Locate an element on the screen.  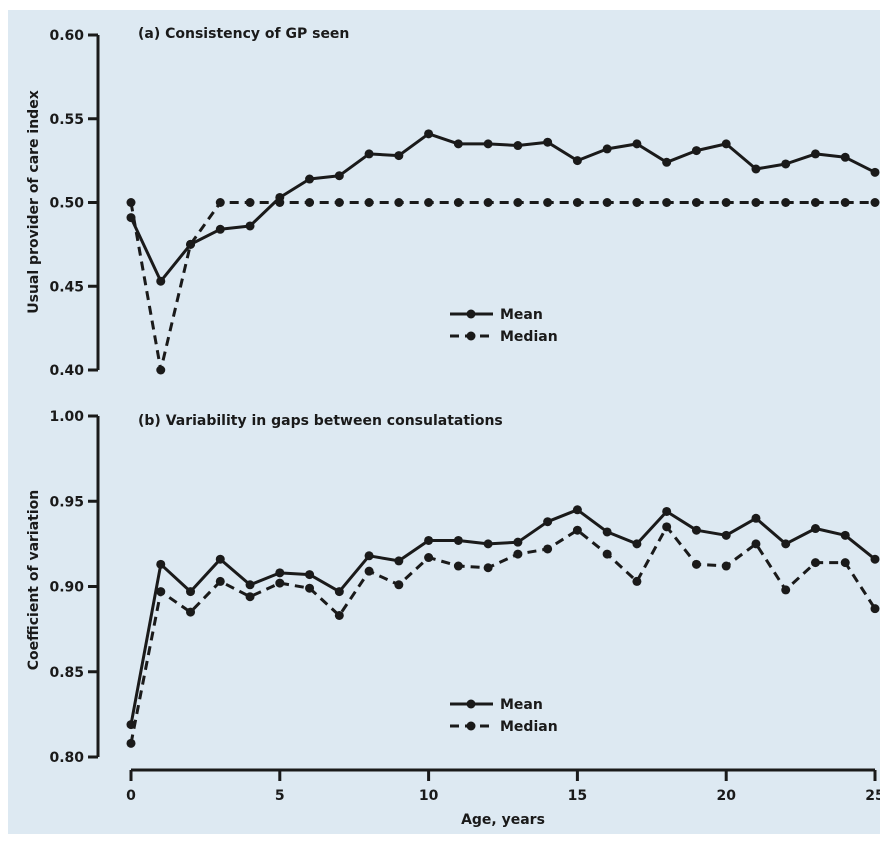
panel-a-title: (a) Consistency of GP seen is located at coordinates (243, 34).